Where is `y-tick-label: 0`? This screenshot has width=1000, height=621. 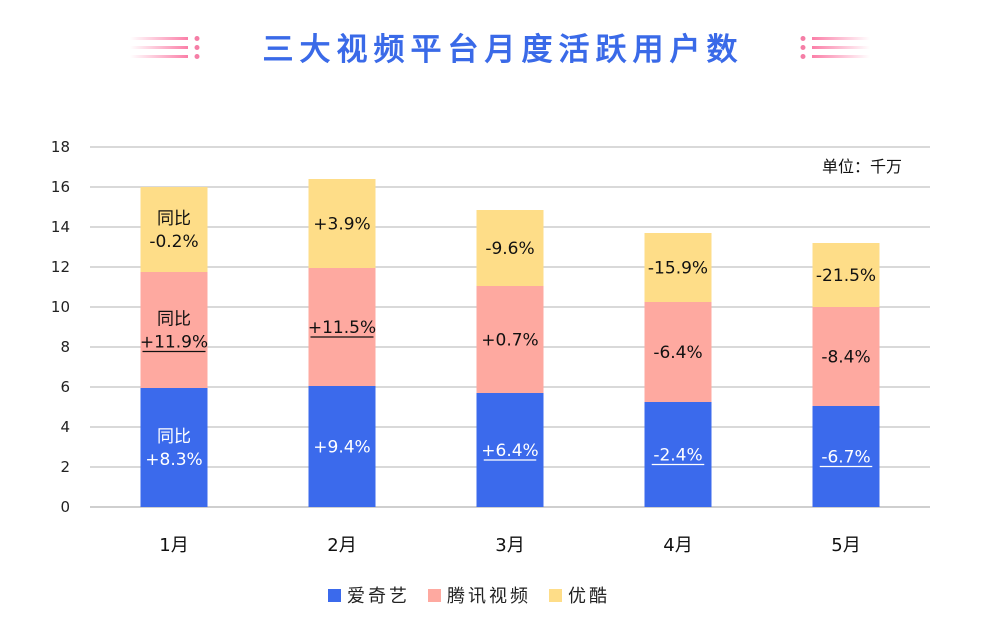
y-tick-label: 0 is located at coordinates (65, 507).